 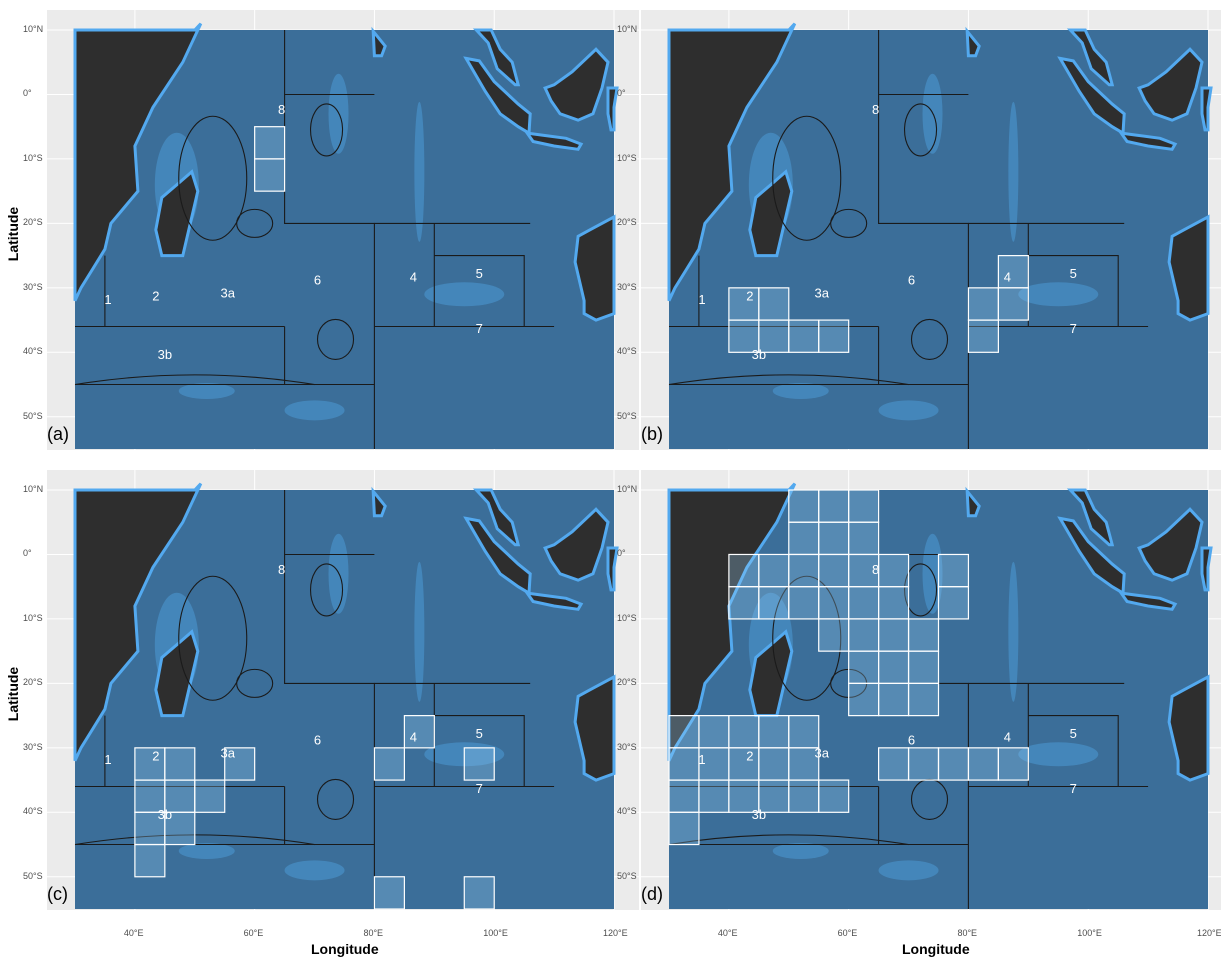 I want to click on region-label-3b: 3b, so click(x=759, y=354).